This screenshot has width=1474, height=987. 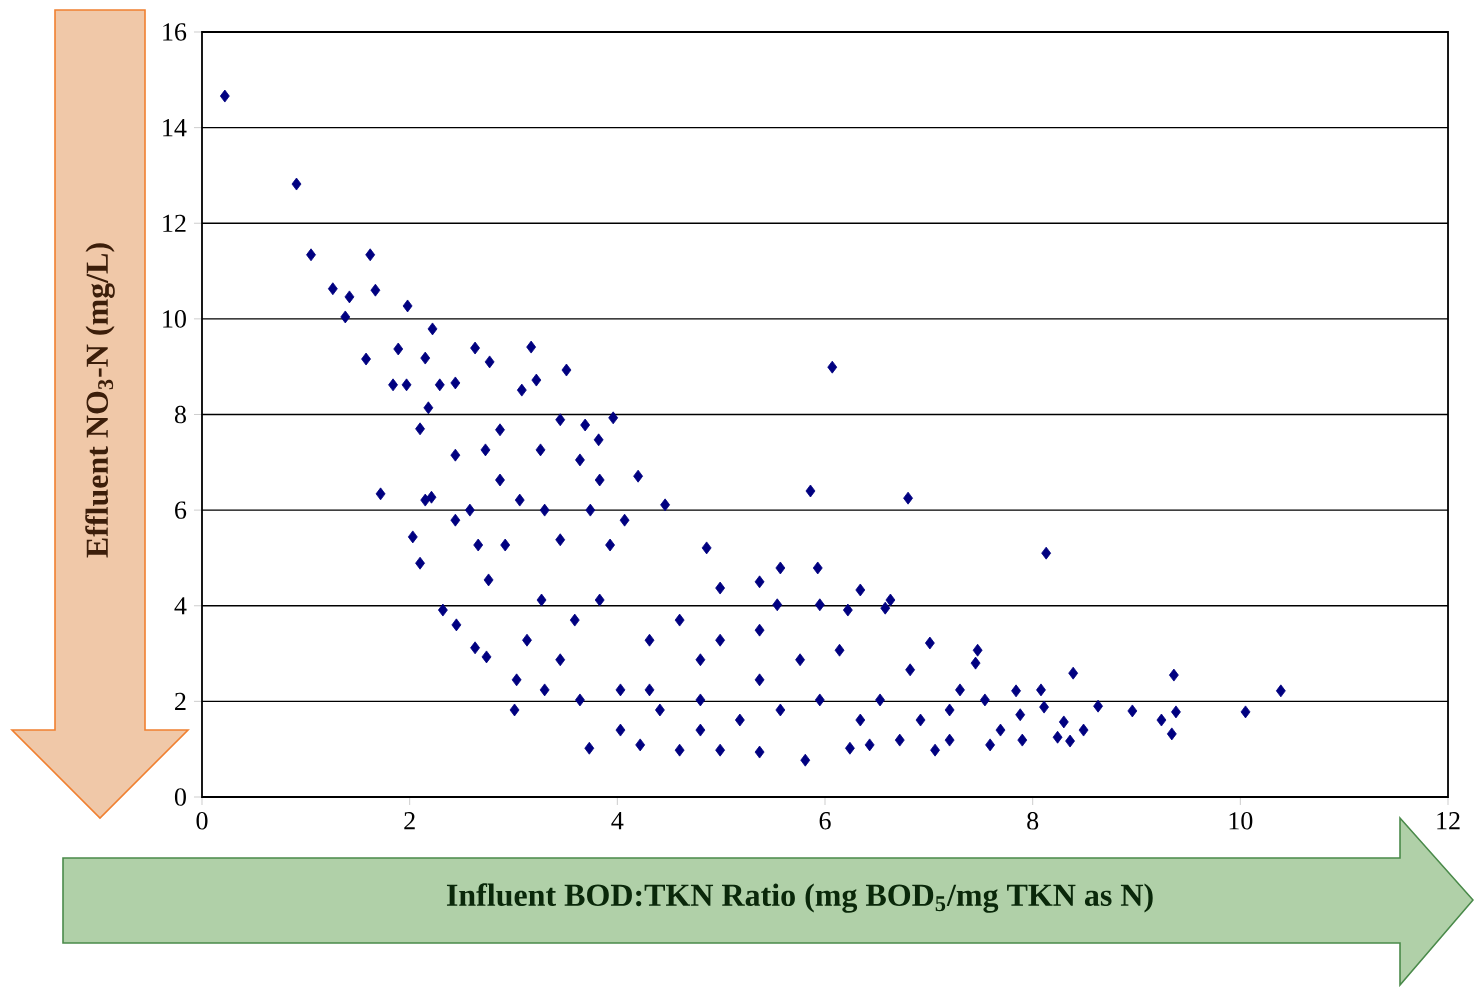 What do you see at coordinates (180, 606) in the screenshot?
I see `y-tick-label: 4` at bounding box center [180, 606].